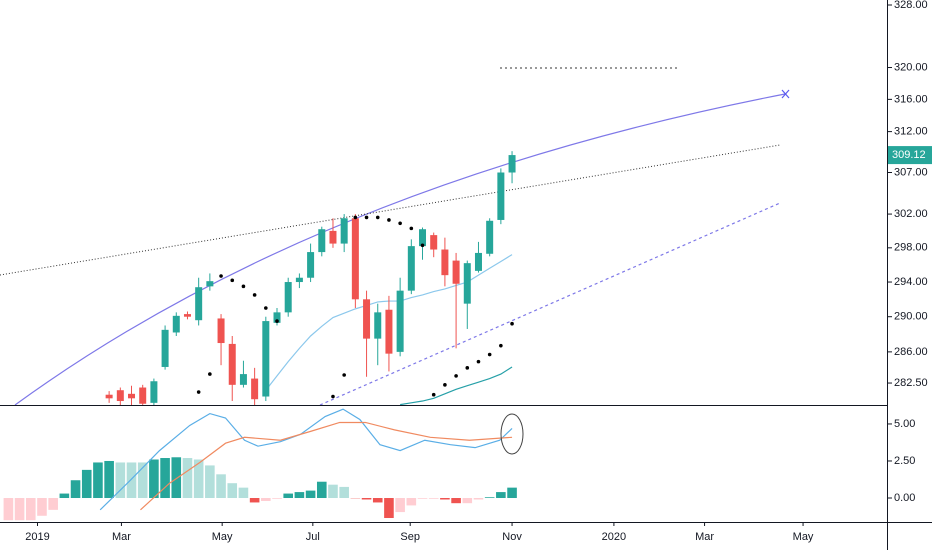  I want to click on macd-pane, so click(260, 464).